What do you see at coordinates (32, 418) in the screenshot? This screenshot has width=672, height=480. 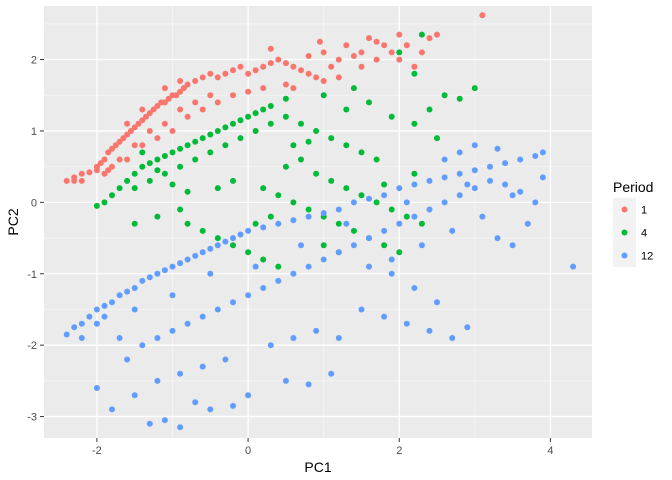 I see `y-tick-label: -3` at bounding box center [32, 418].